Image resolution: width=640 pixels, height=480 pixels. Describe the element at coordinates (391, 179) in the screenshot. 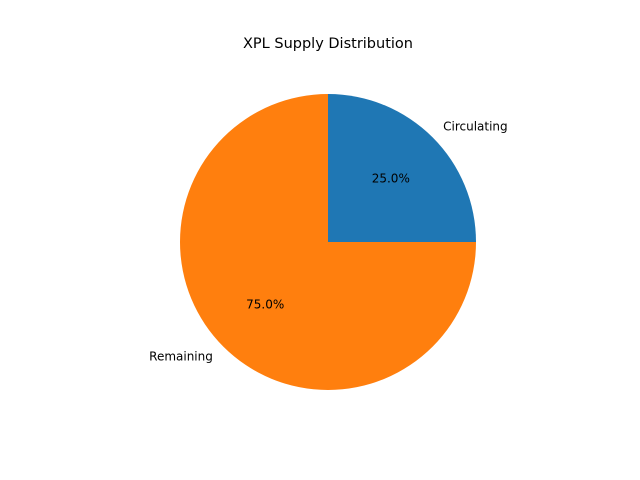

I see `slice-value-label: 25.0%` at that location.